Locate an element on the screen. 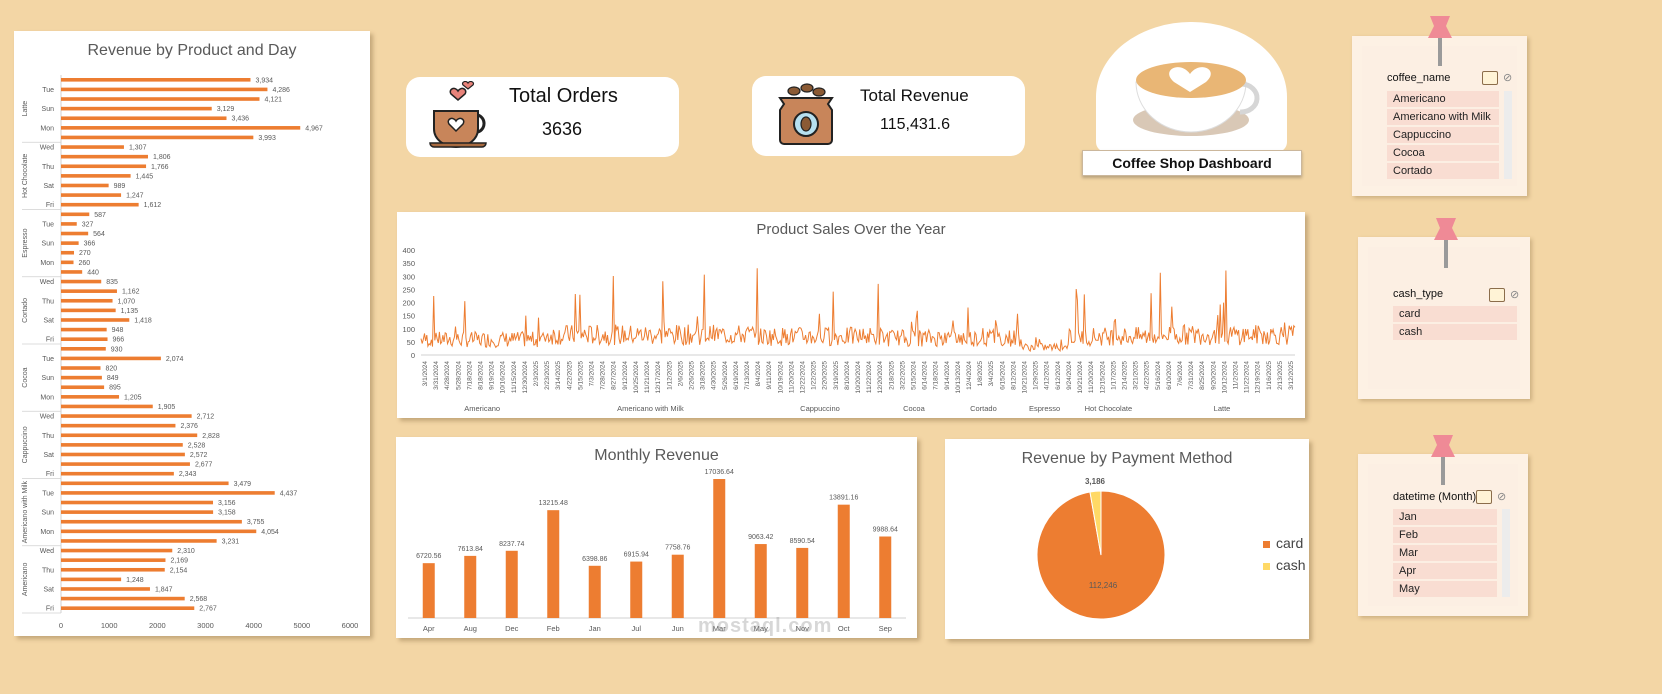 Image resolution: width=1662 pixels, height=694 pixels. x-tick-label: 0 is located at coordinates (61, 625).